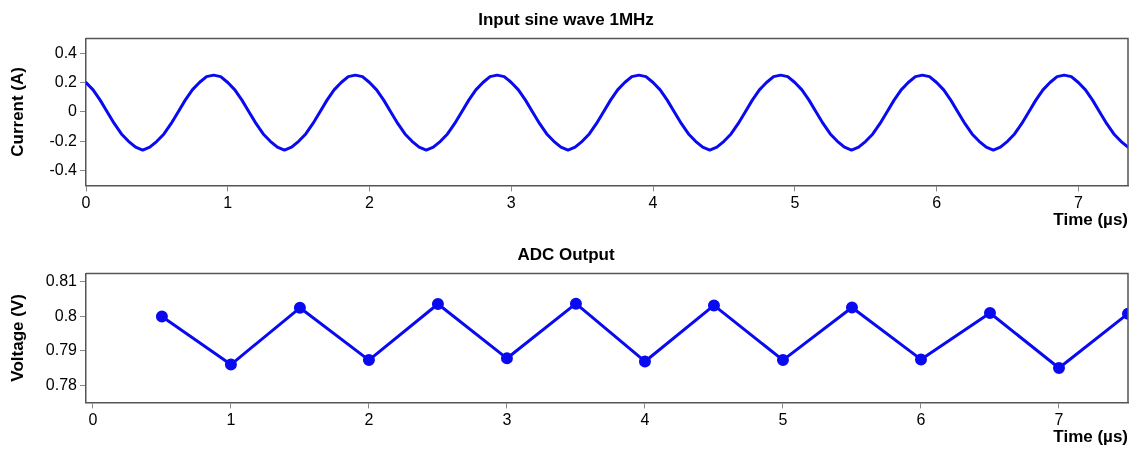  Describe the element at coordinates (566, 254) in the screenshot. I see `chart-title: ADC Output` at that location.